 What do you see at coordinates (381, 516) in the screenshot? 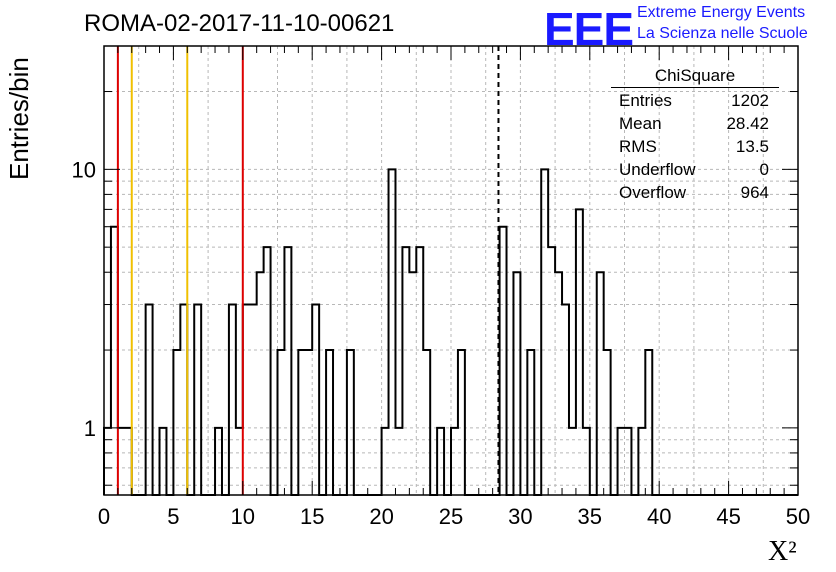
I see `x-tick-label: 20` at bounding box center [381, 516].